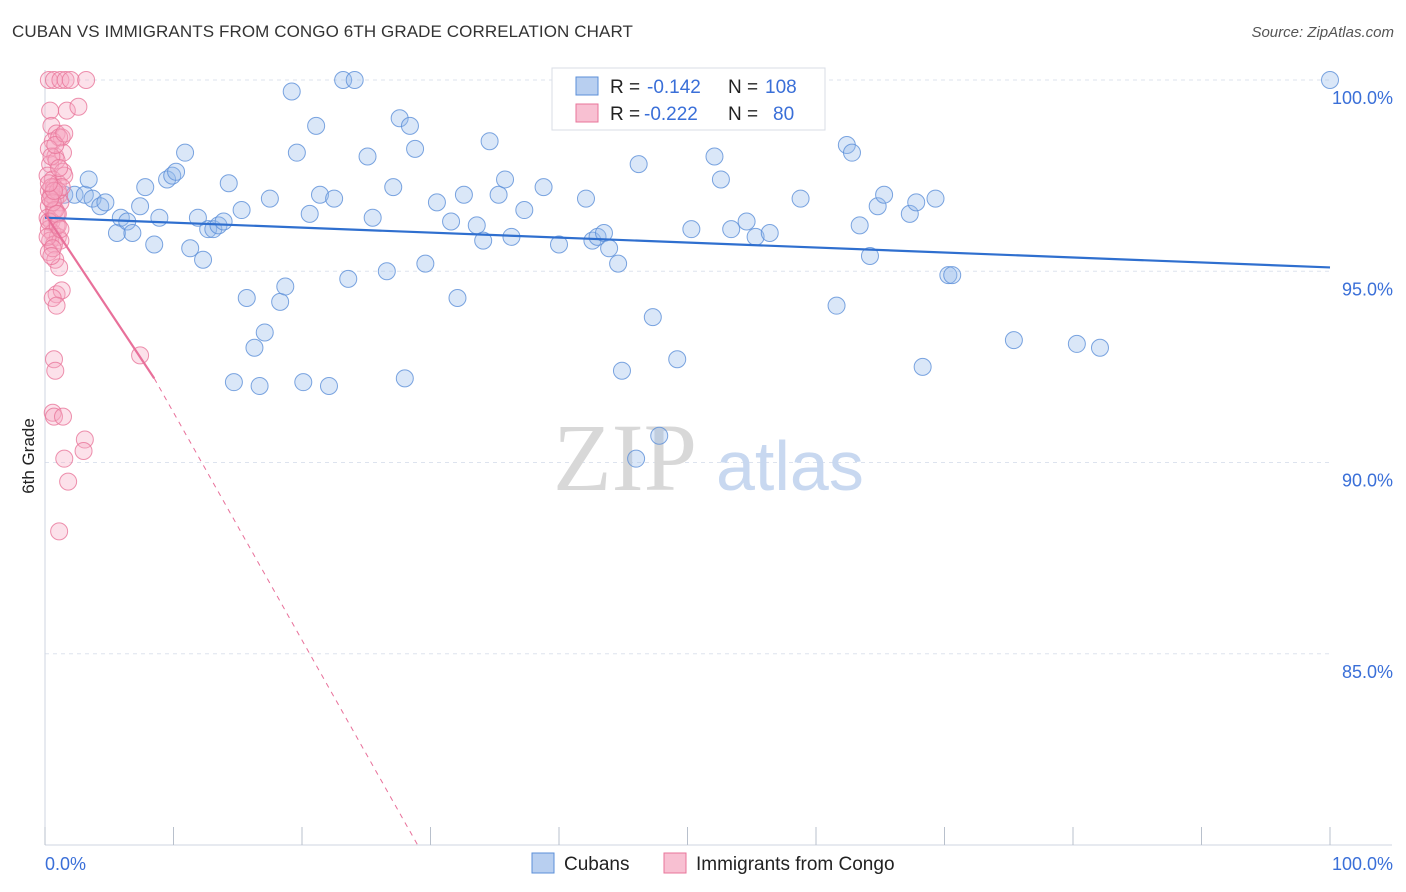 The width and height of the screenshot is (1406, 892). What do you see at coordinates (743, 87) in the screenshot?
I see `legend-n-label-cubans: N =` at bounding box center [743, 87].